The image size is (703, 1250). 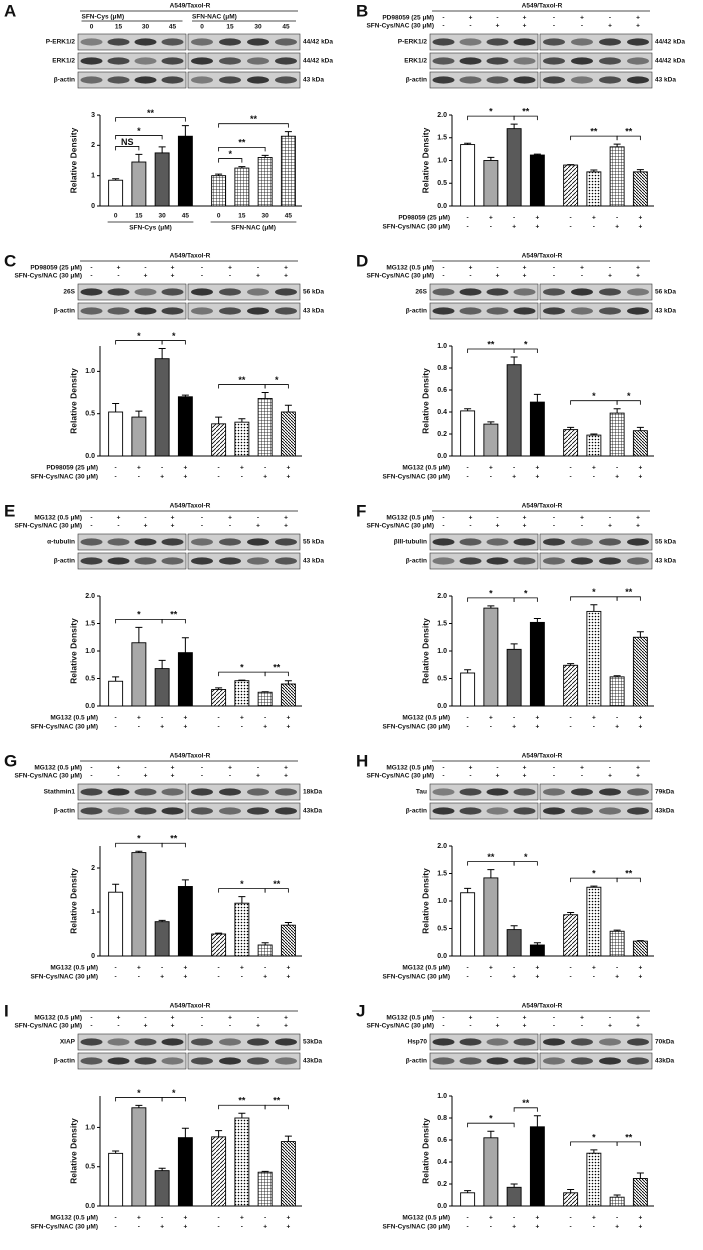 What do you see at coordinates (442, 596) in the screenshot?
I see `y-tick-label: 2.0` at bounding box center [442, 596].